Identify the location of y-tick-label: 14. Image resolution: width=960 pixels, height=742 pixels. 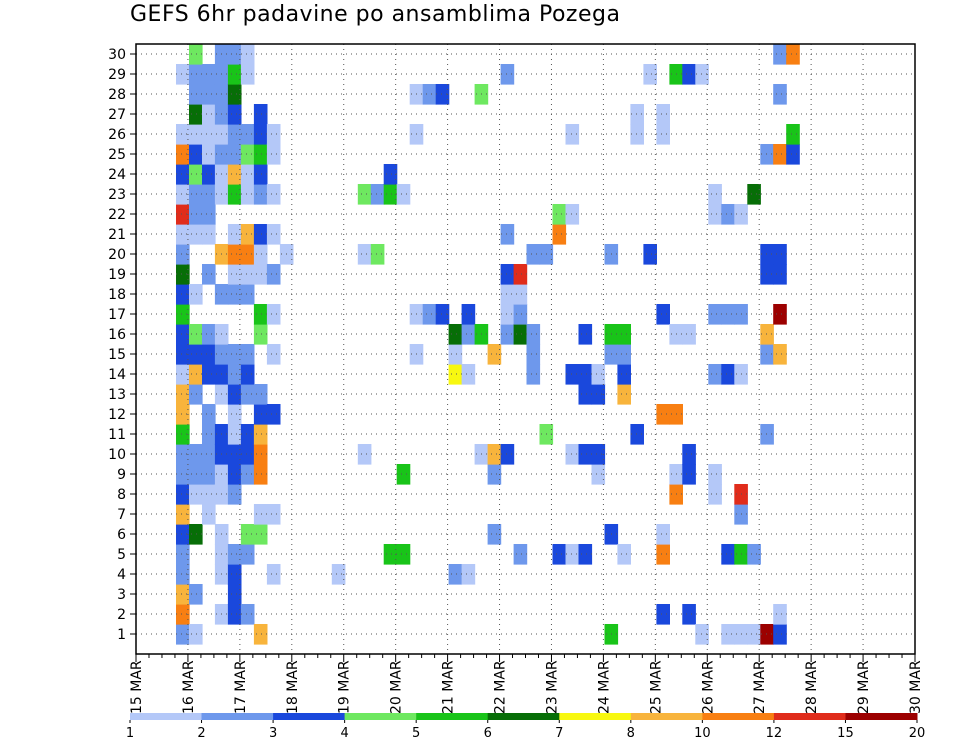
(117, 375).